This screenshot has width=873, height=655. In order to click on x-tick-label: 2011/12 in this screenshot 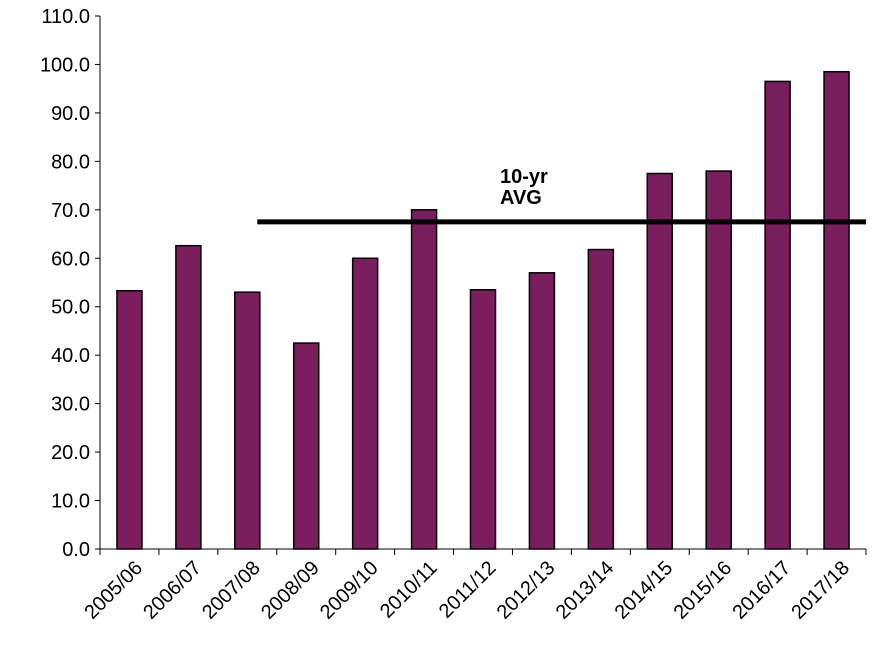, I will do `click(468, 590)`.